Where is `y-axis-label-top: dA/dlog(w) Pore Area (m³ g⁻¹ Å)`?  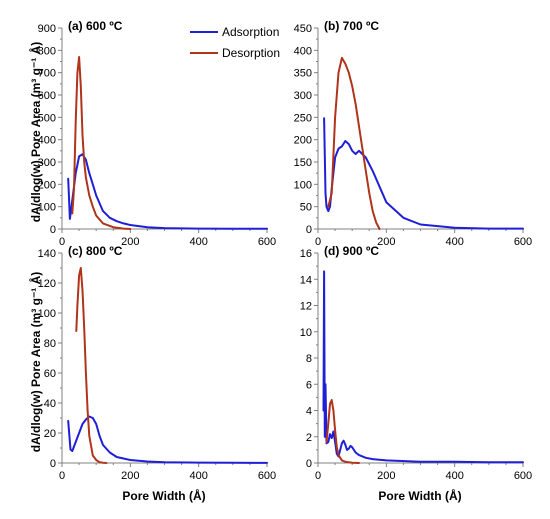
y-axis-label-top: dA/dlog(w) Pore Area (m³ g⁻¹ Å) is located at coordinates (35, 132).